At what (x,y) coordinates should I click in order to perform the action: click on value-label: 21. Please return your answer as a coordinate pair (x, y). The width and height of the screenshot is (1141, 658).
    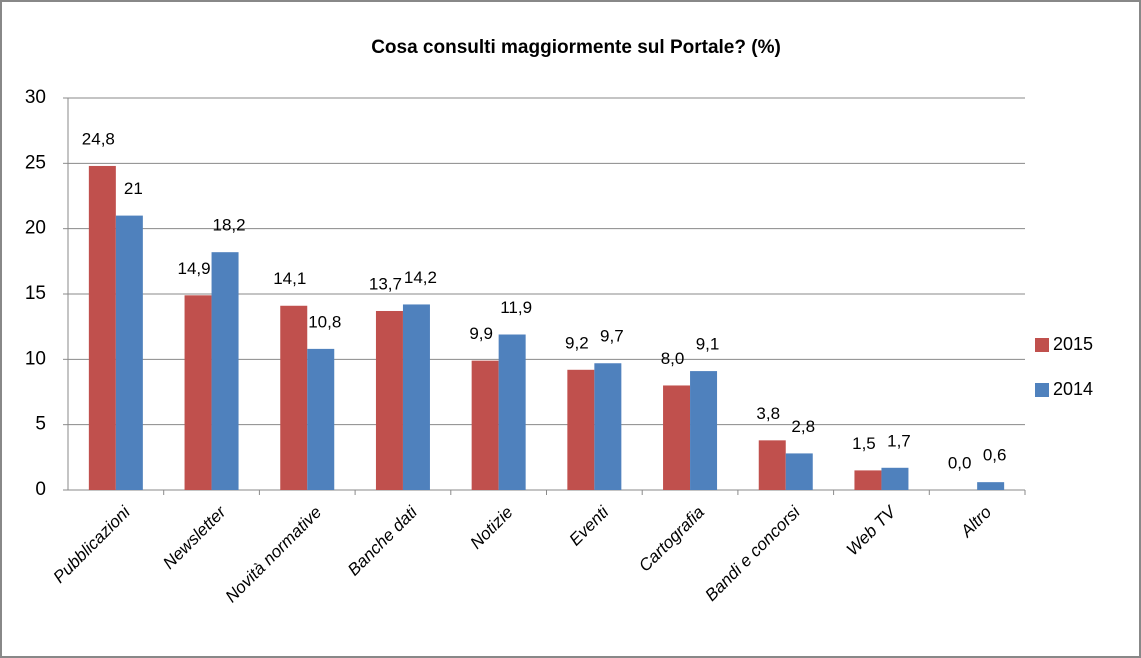
    Looking at the image, I should click on (133, 188).